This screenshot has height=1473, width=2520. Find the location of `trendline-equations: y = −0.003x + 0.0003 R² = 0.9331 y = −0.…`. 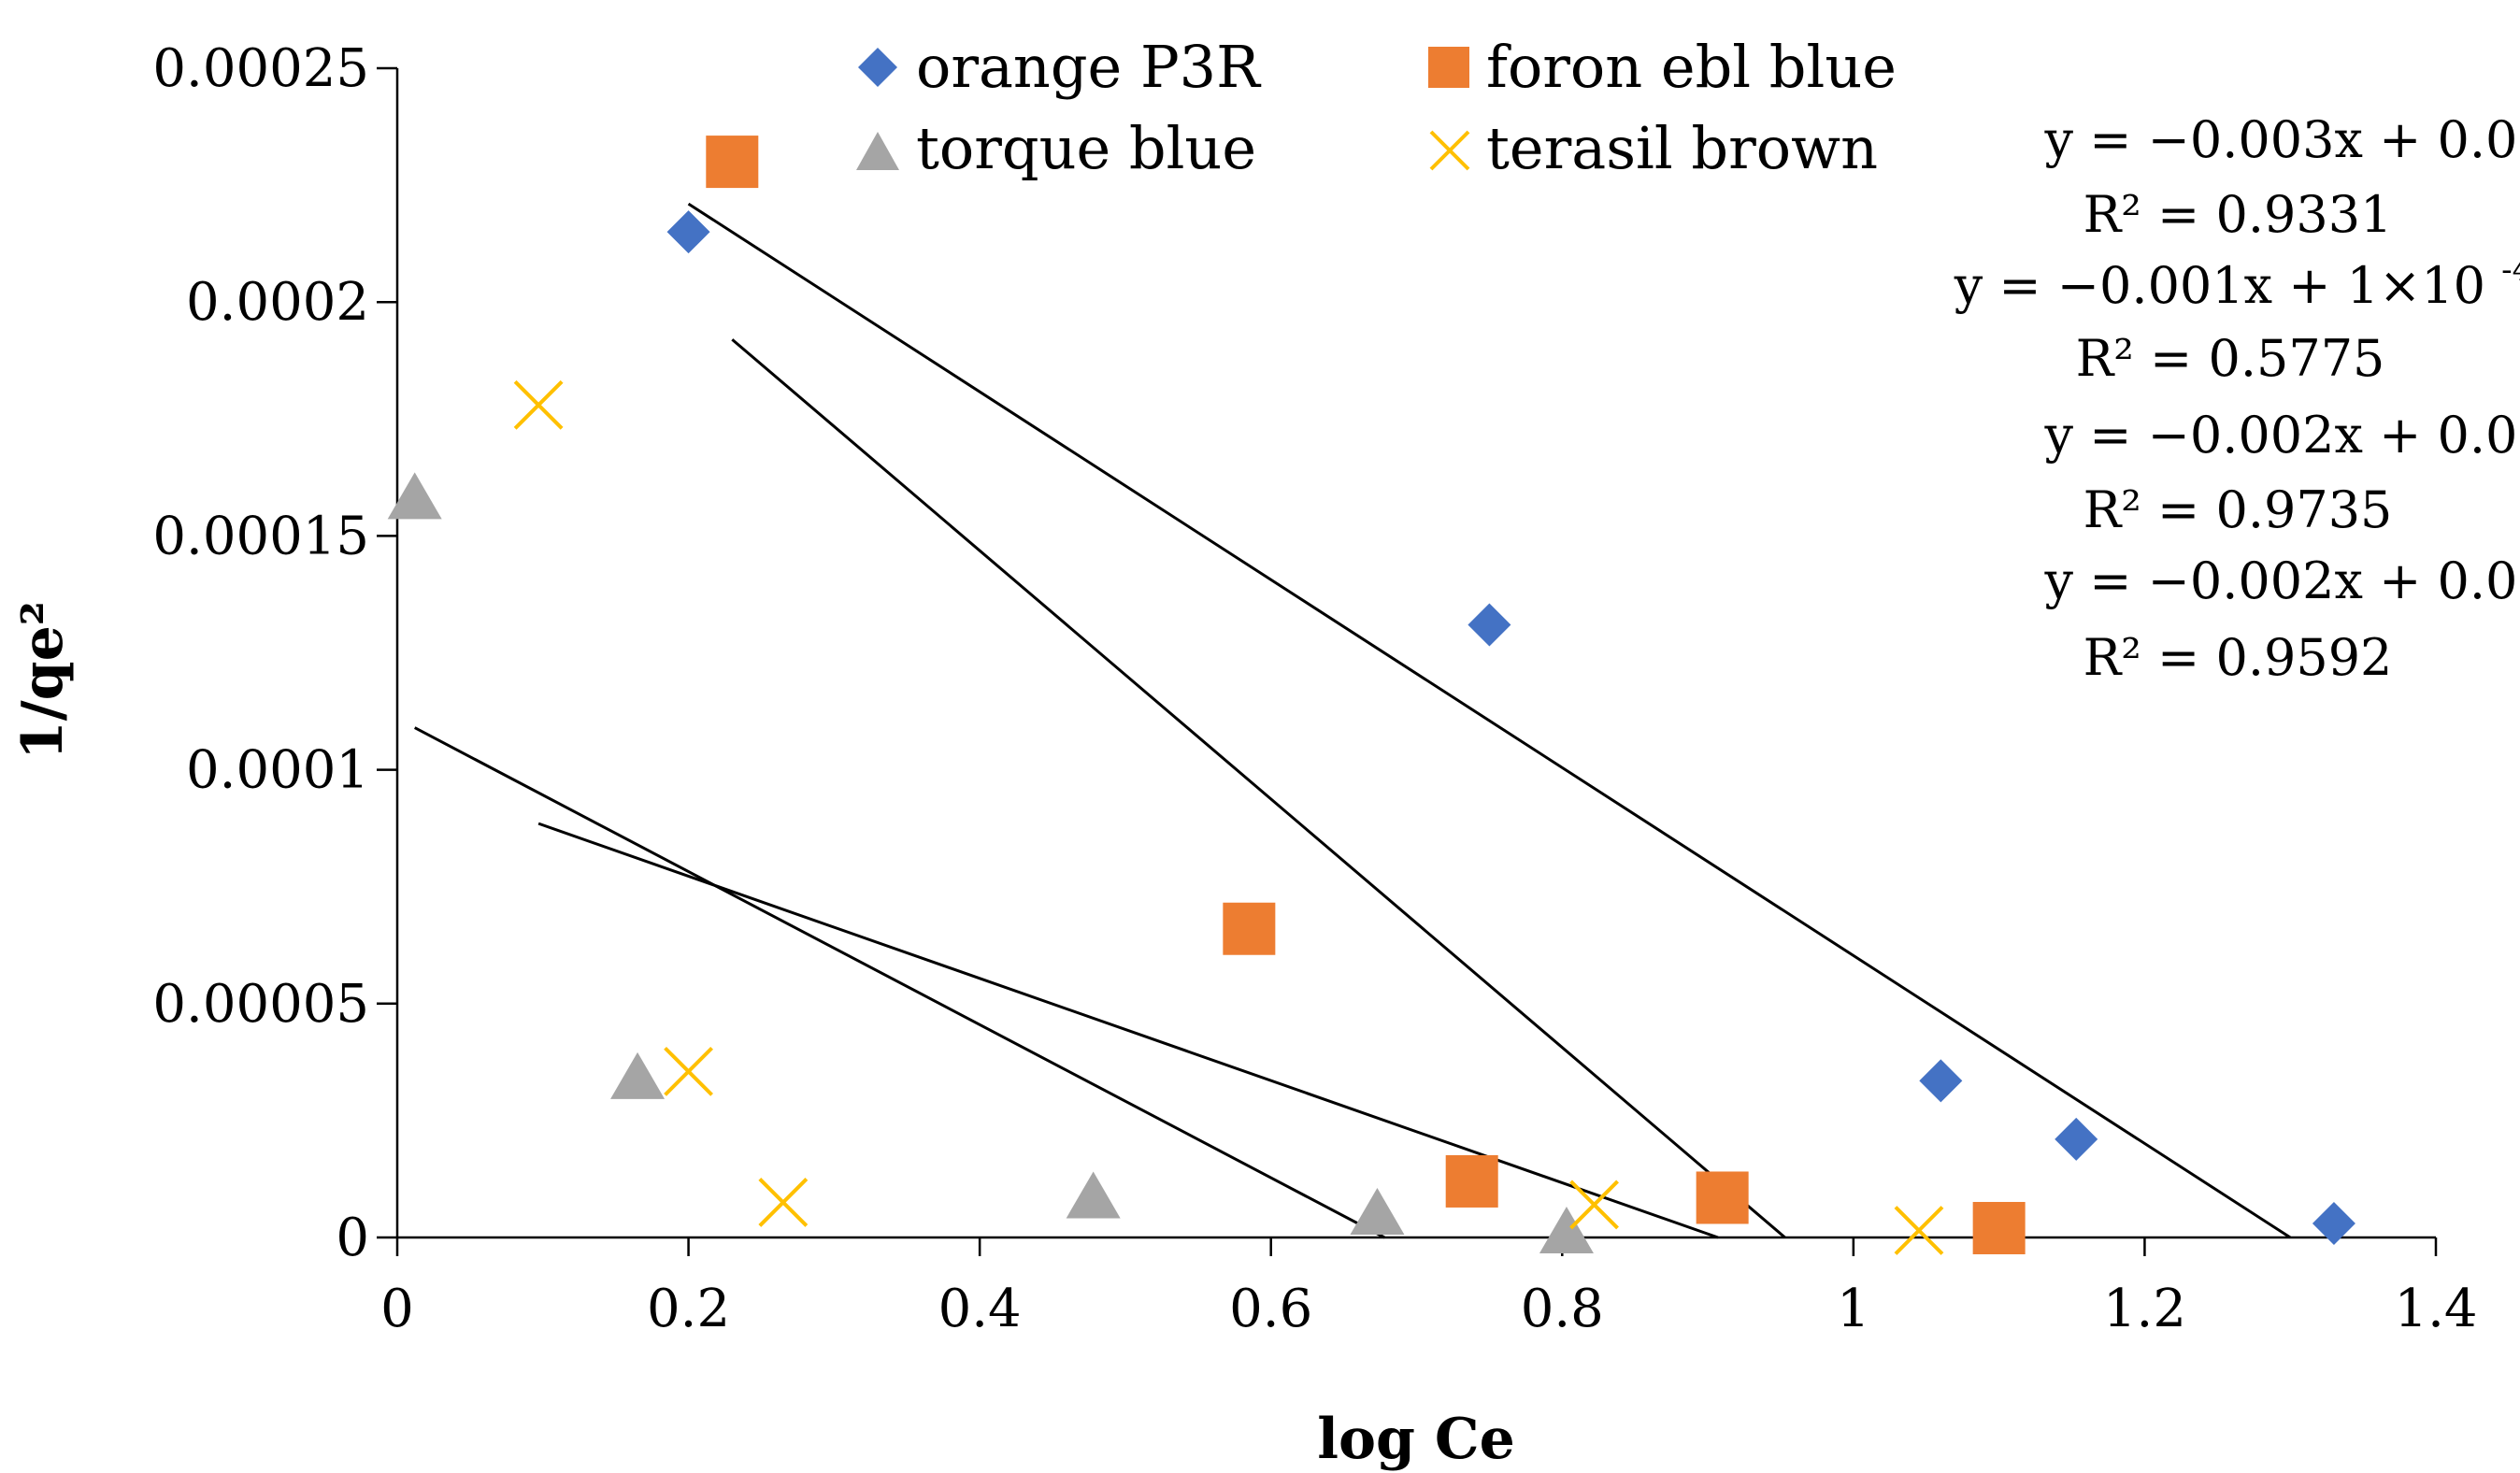

trendline-equations: y = −0.003x + 0.0003 R² = 0.9331 y = −0.… is located at coordinates (2237, 399).